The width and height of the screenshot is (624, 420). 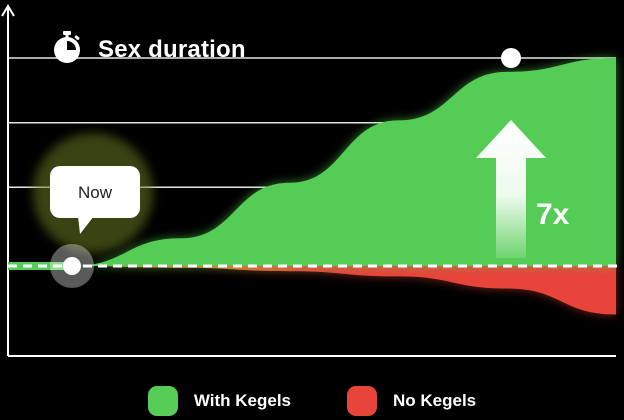 I want to click on now-bubble, so click(x=95, y=192).